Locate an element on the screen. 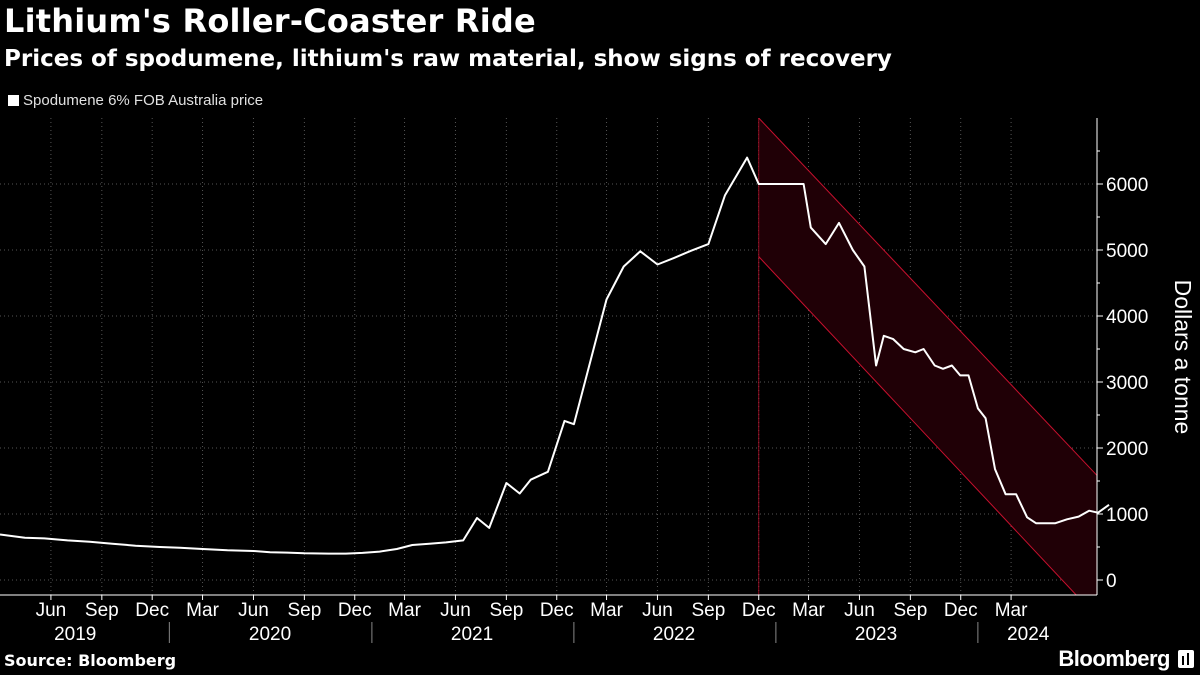  y-axis-title: Dollars a tonne is located at coordinates (1183, 357).